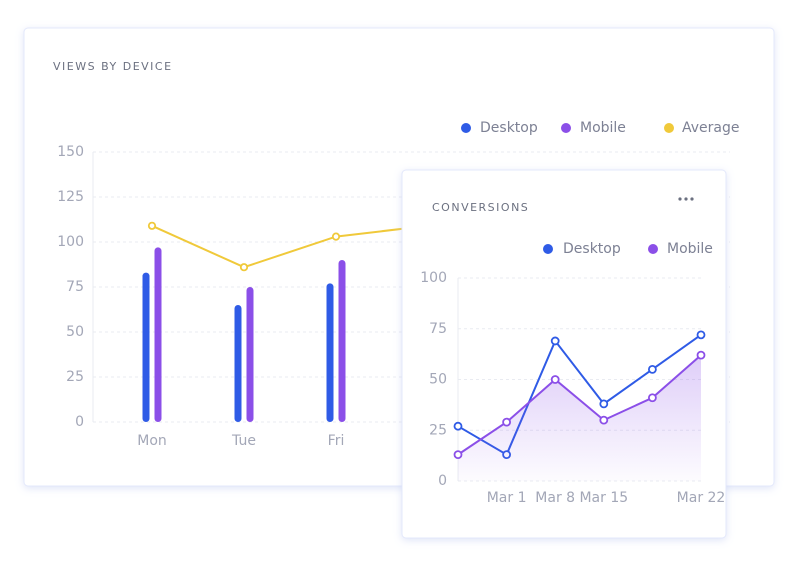  I want to click on x-tick-label: Mar 22, so click(701, 498).